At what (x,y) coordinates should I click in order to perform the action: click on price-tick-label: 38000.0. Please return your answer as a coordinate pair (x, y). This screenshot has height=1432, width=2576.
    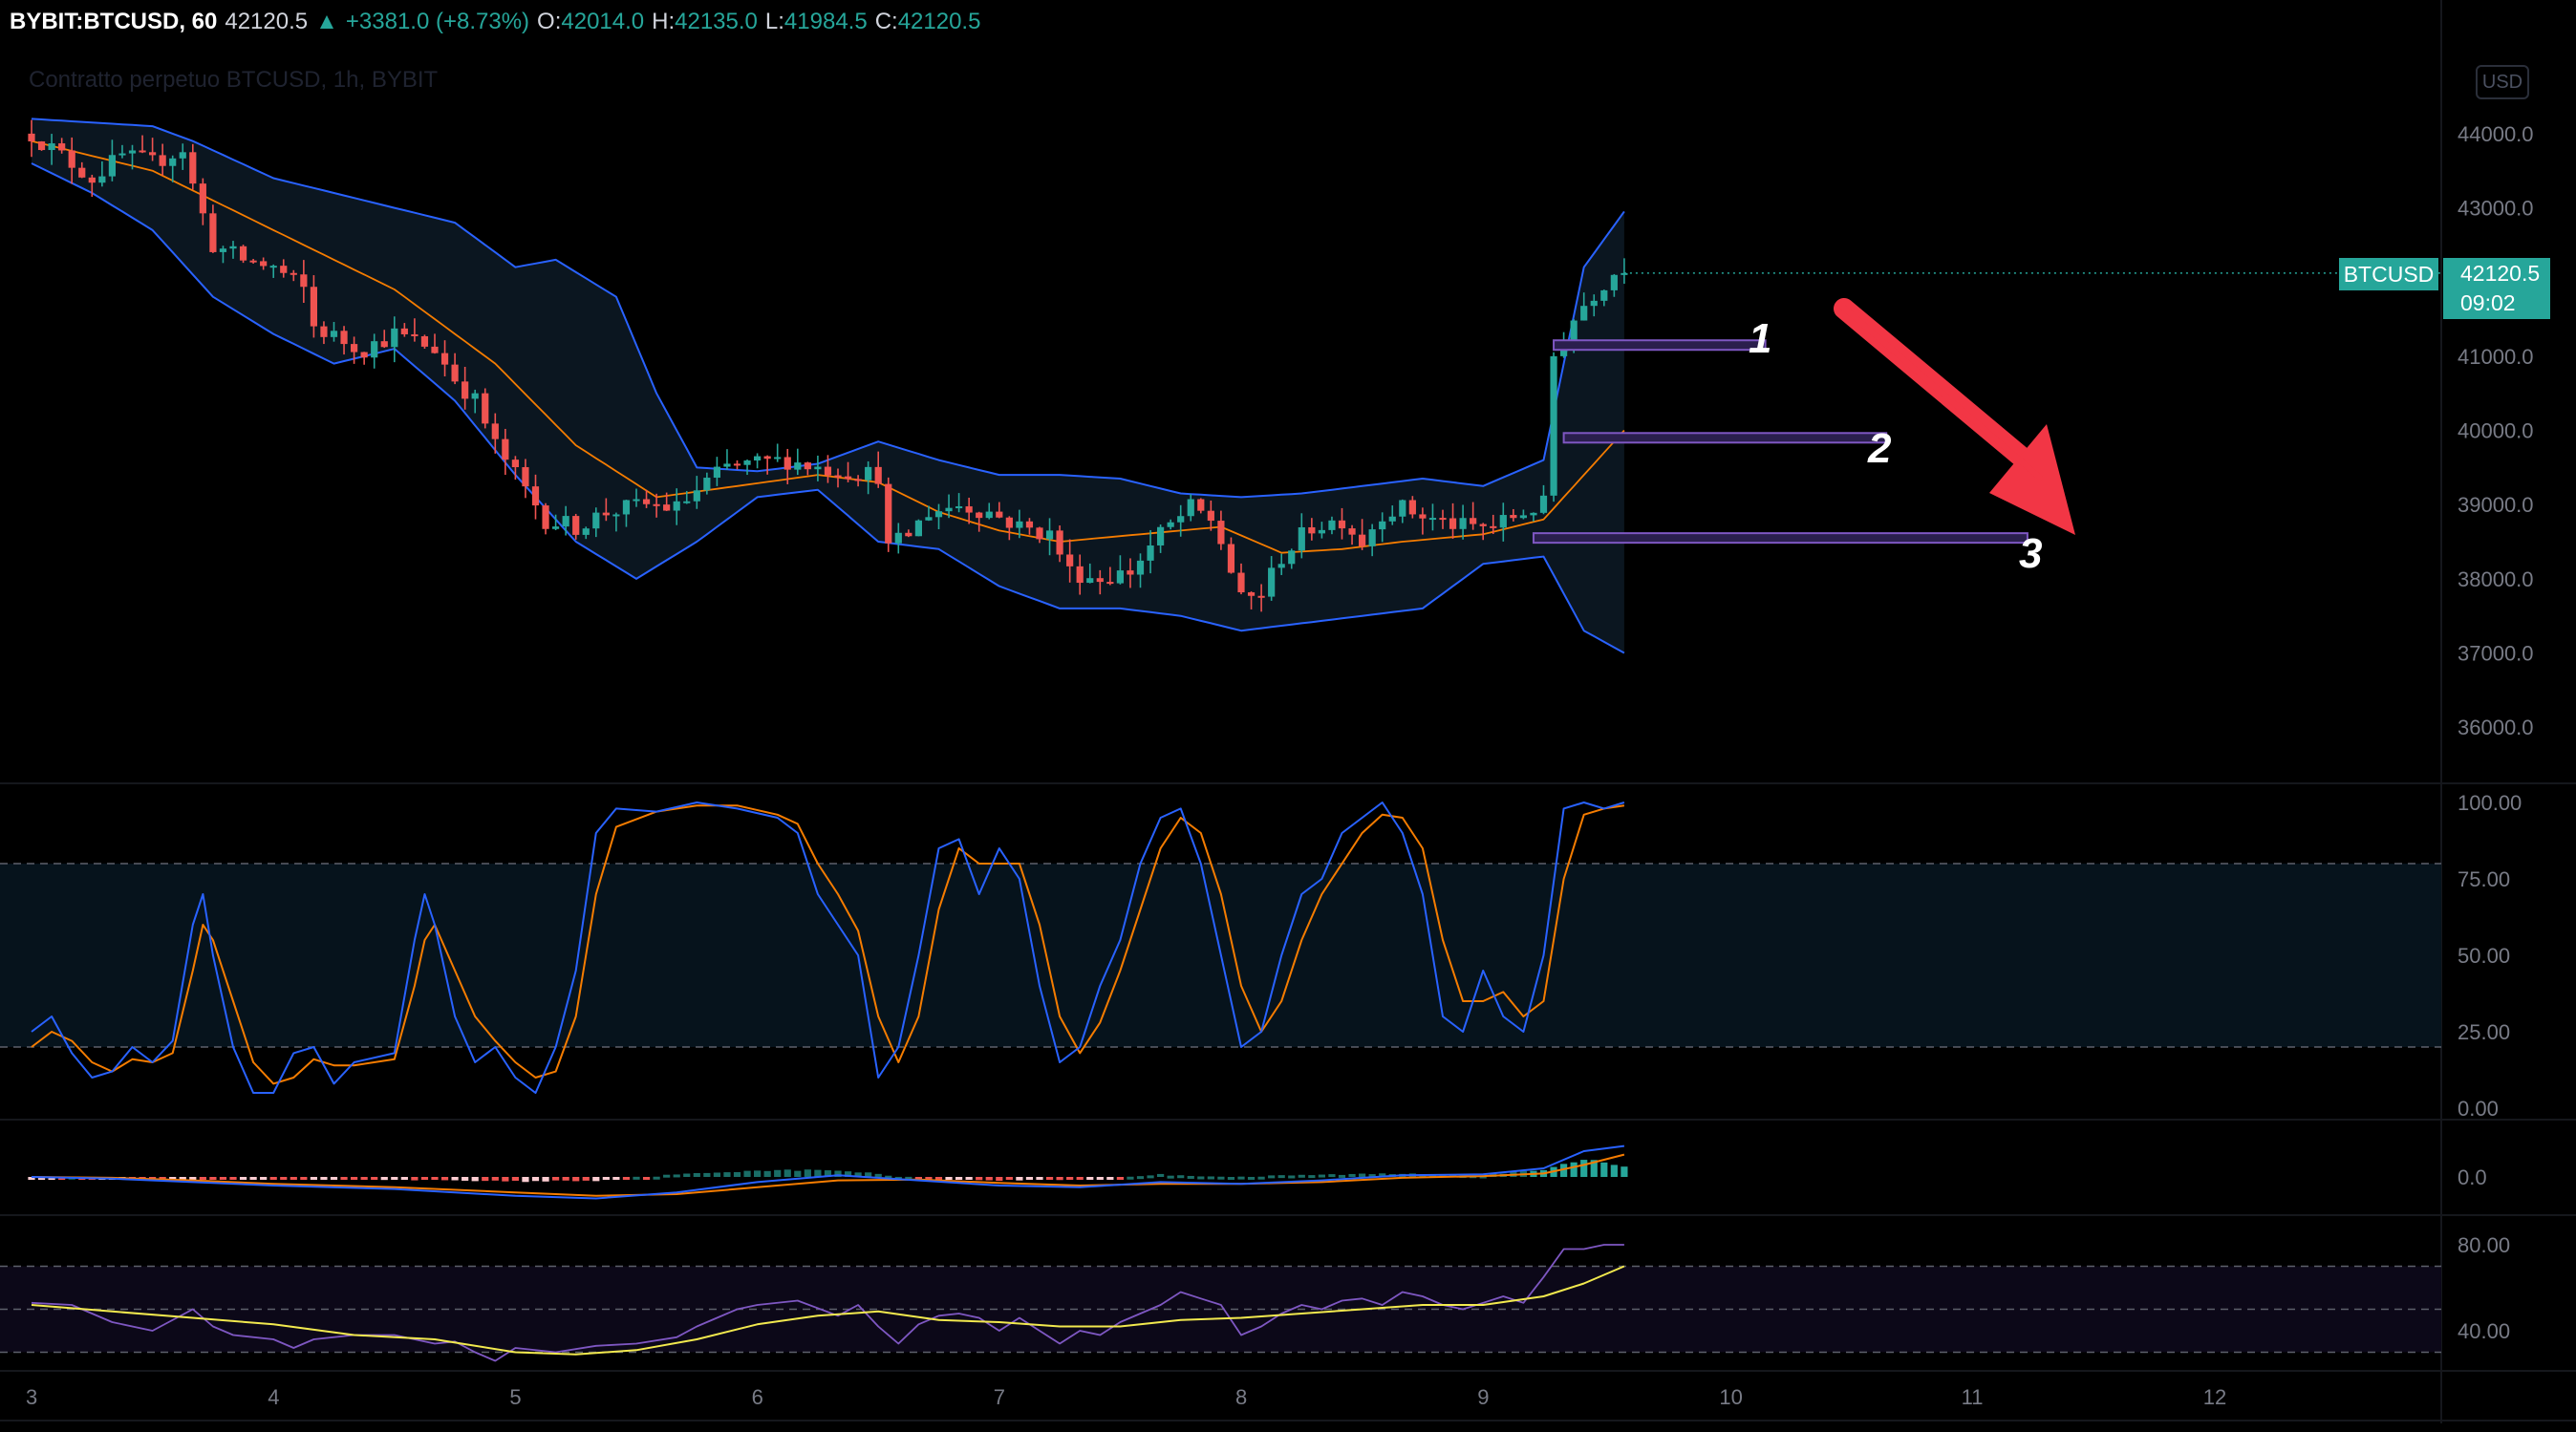
    Looking at the image, I should click on (2496, 579).